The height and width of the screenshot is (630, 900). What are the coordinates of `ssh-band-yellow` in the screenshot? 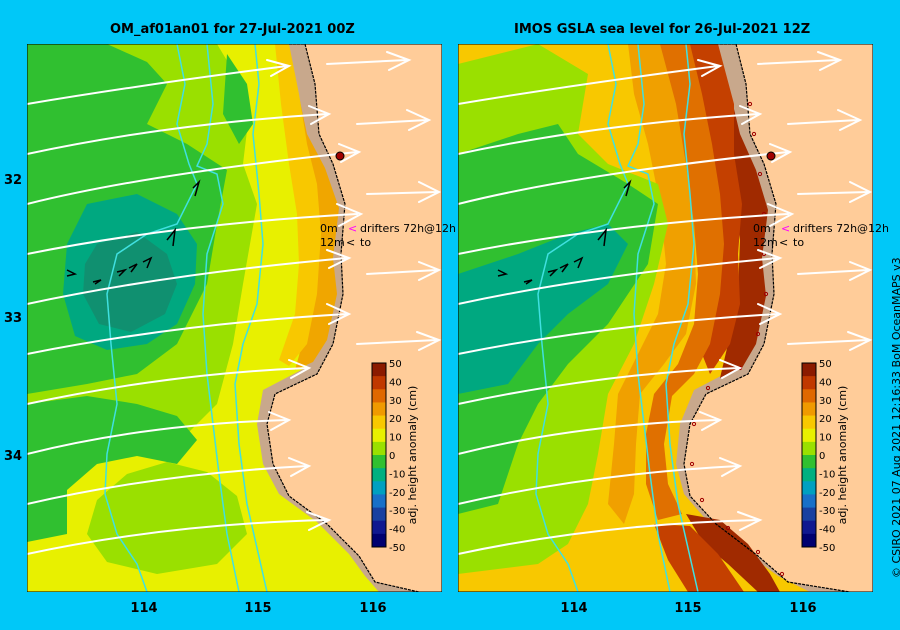 It's located at (298, 205).